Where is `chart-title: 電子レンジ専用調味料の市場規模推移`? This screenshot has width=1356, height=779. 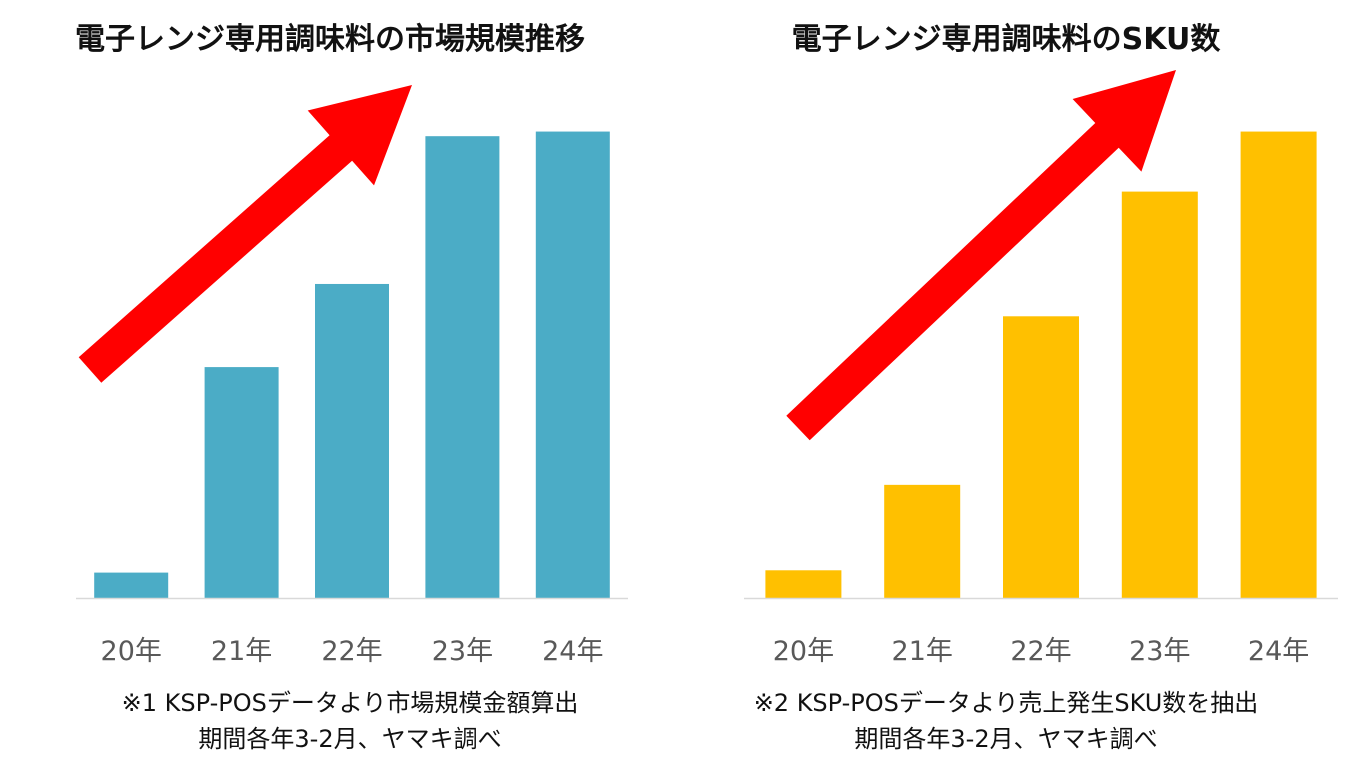 chart-title: 電子レンジ専用調味料の市場規模推移 is located at coordinates (330, 39).